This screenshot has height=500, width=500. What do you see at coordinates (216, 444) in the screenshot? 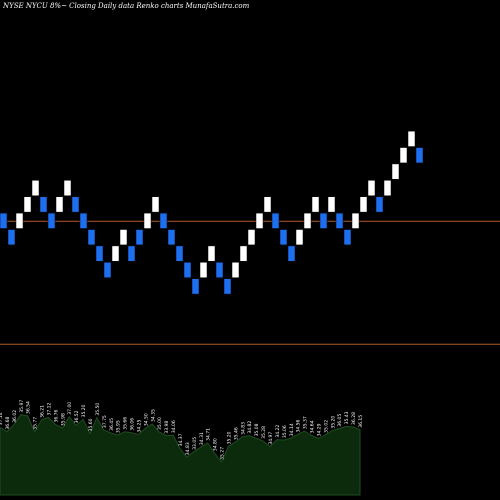
I see `bottom-panel-label: 34.80` at bounding box center [216, 444].